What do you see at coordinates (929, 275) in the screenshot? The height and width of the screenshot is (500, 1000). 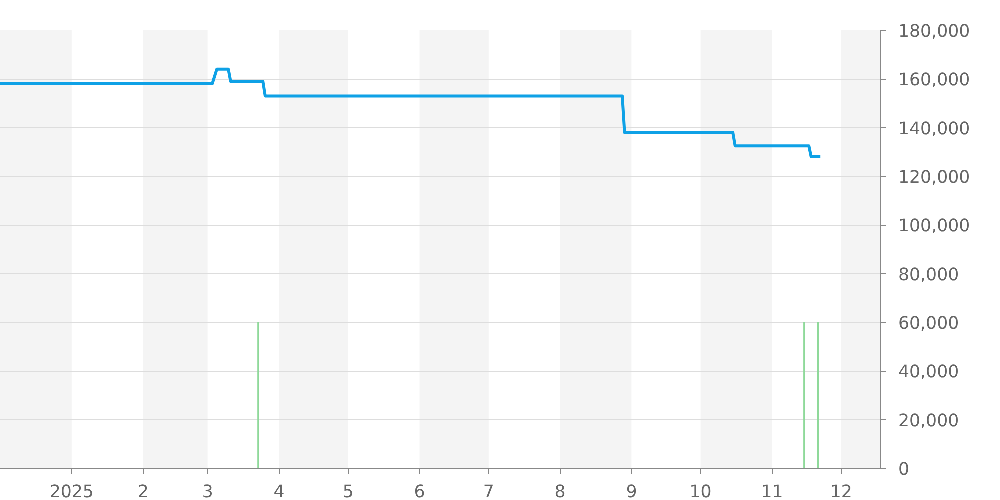 I see `y-tick-label: 80,000` at bounding box center [929, 275].